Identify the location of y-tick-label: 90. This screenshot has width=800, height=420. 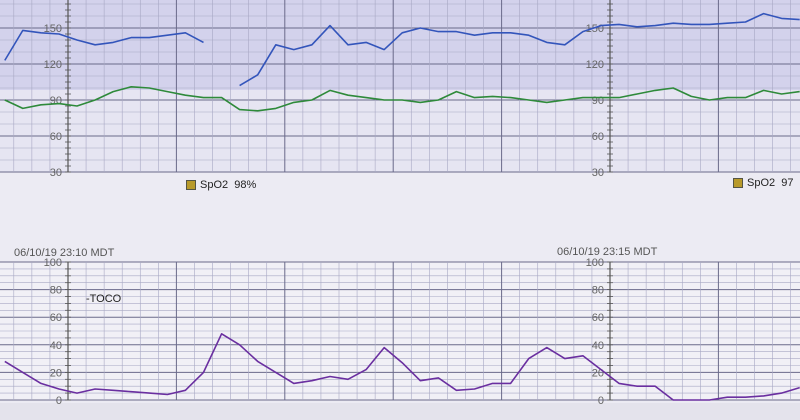
(56, 101).